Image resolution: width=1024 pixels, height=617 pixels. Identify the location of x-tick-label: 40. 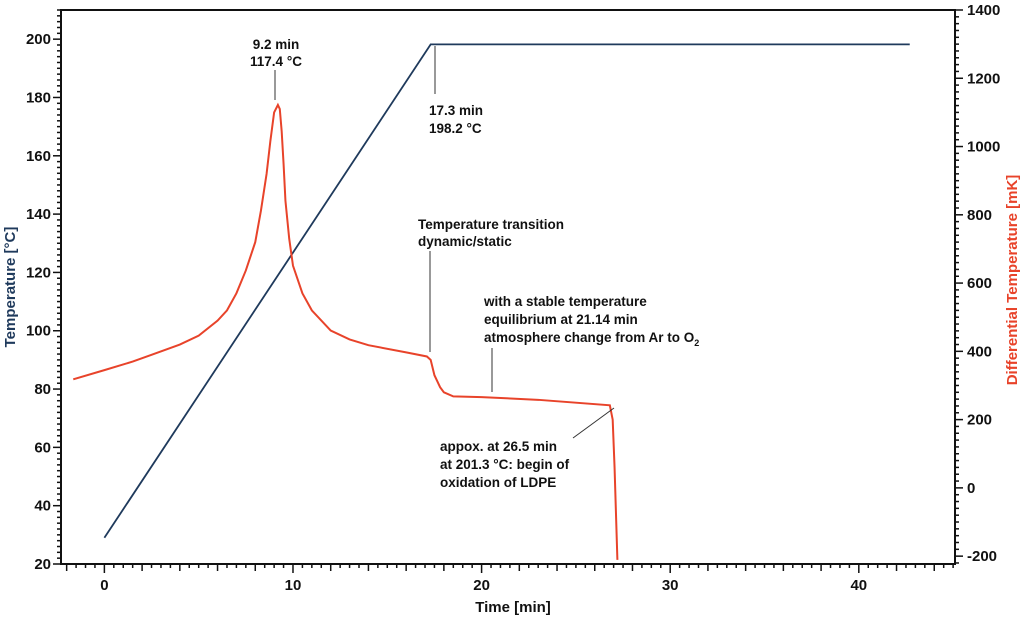
(858, 585).